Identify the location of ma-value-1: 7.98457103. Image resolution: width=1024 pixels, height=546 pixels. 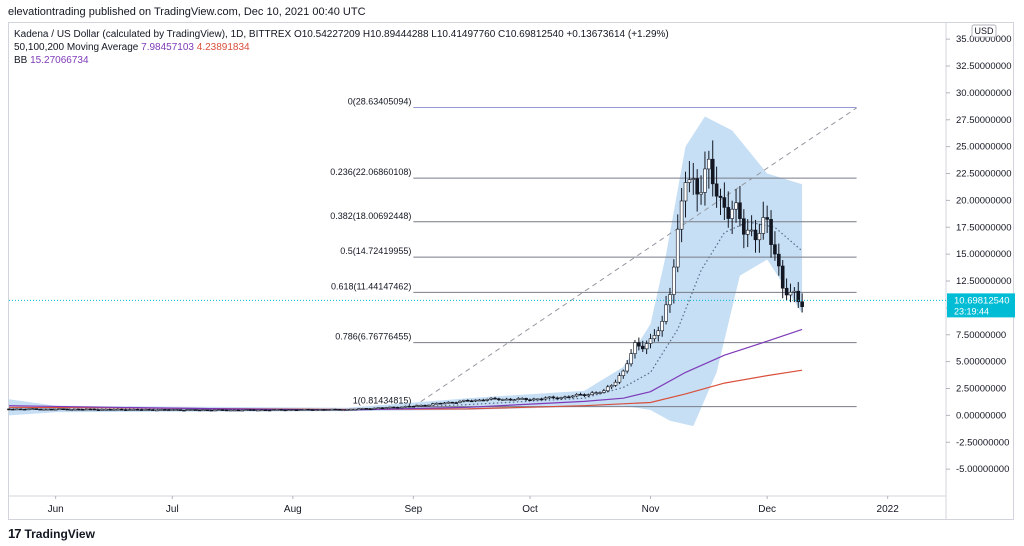
(167, 47).